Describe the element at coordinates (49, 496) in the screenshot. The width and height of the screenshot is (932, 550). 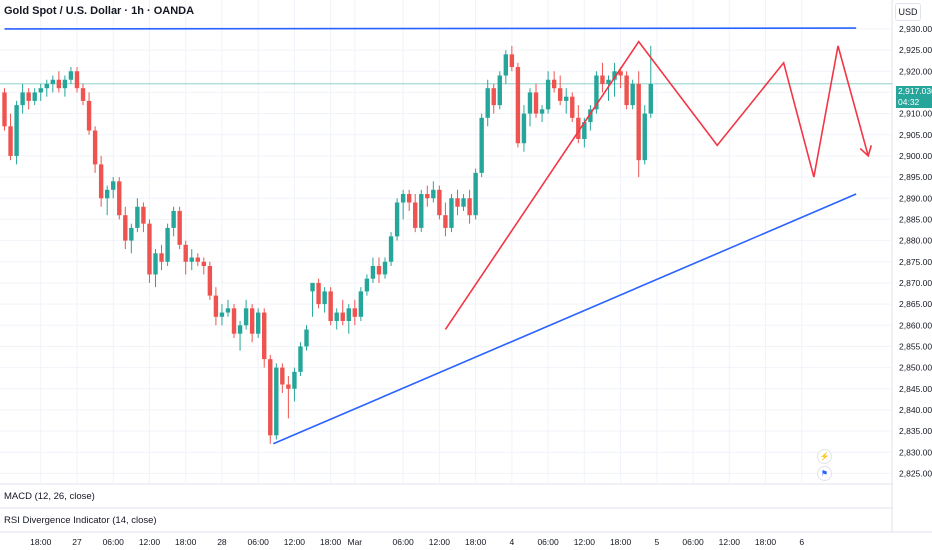
I see `macd-indicator-label: MACD (12, 26, close)` at that location.